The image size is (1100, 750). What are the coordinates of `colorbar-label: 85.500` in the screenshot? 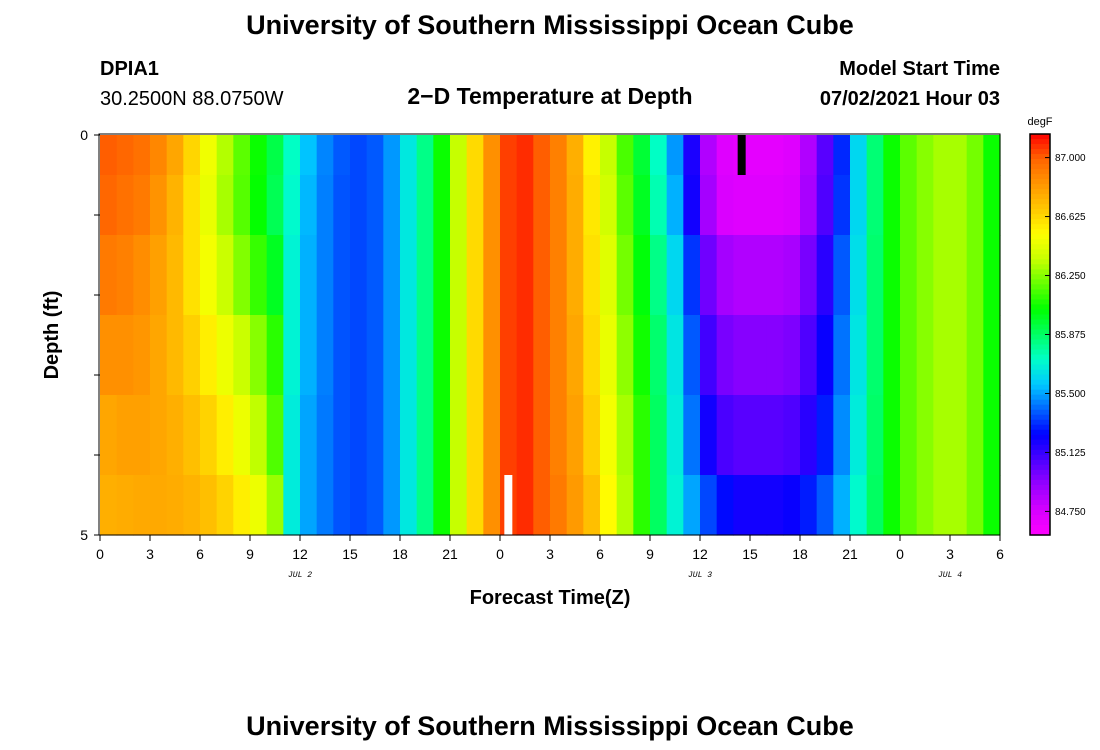 It's located at (1070, 394).